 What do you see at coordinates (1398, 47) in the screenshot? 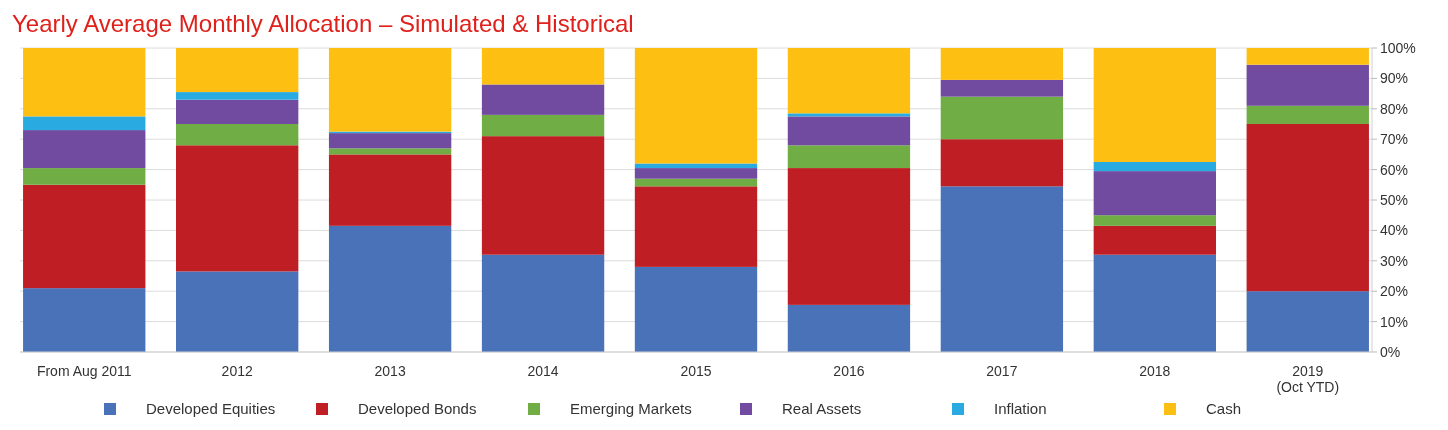
I see `y-tick-label: 100%` at bounding box center [1398, 47].